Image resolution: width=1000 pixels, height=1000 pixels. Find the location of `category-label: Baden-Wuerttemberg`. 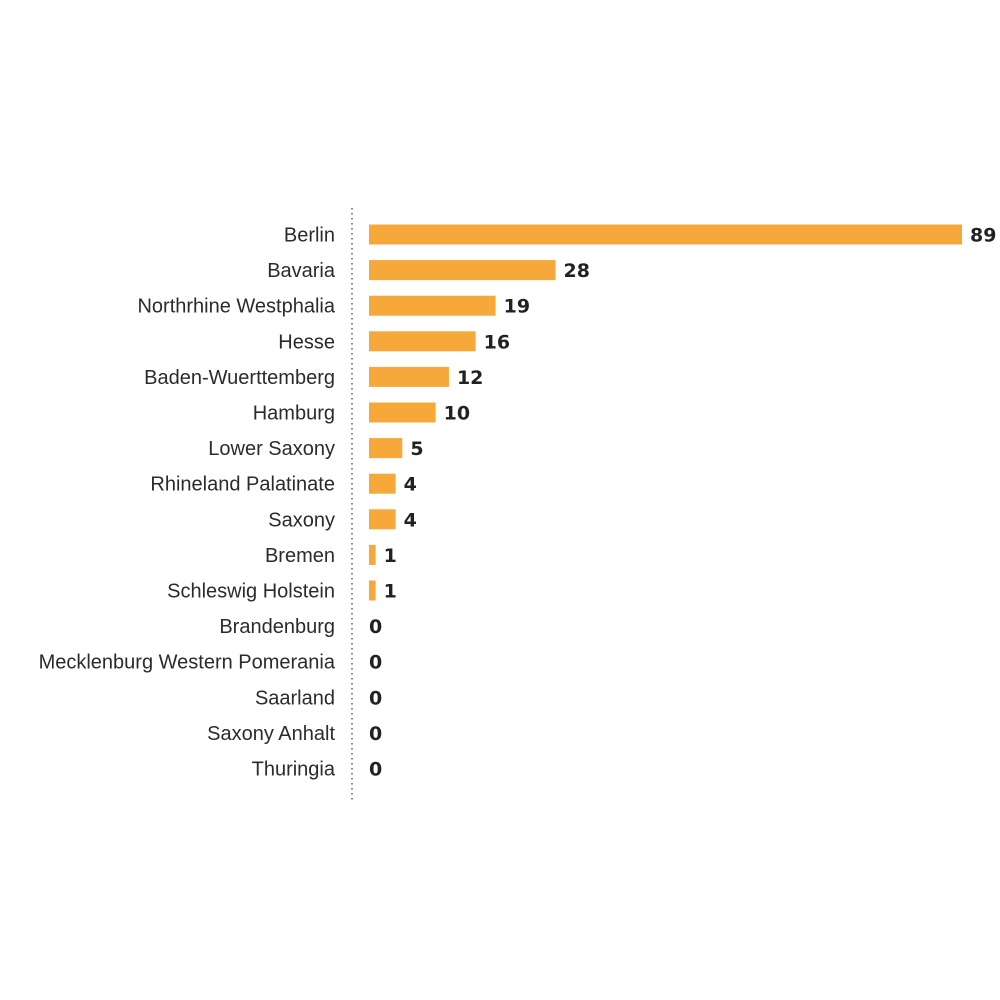

category-label: Baden-Wuerttemberg is located at coordinates (239, 378).